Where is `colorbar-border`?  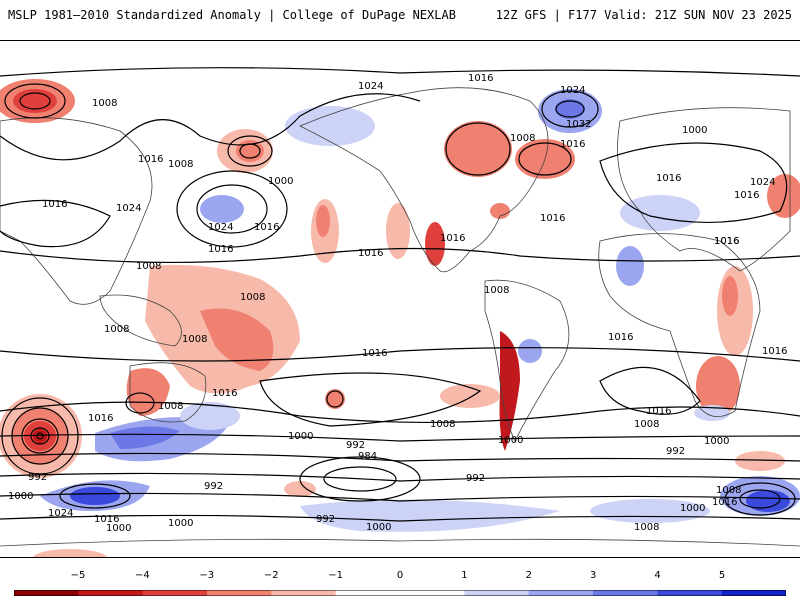
colorbar-border is located at coordinates (400, 593).